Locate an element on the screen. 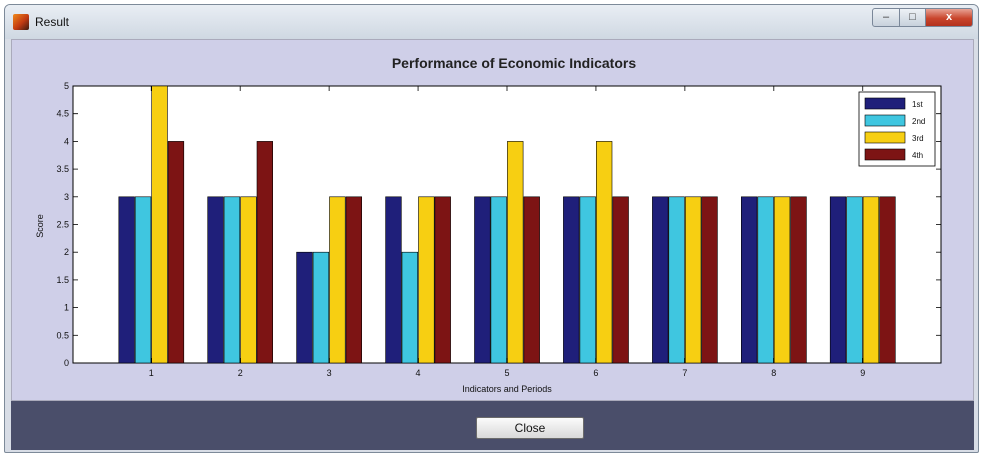 This screenshot has width=983, height=457. y-tick-label: 0 is located at coordinates (66, 363).